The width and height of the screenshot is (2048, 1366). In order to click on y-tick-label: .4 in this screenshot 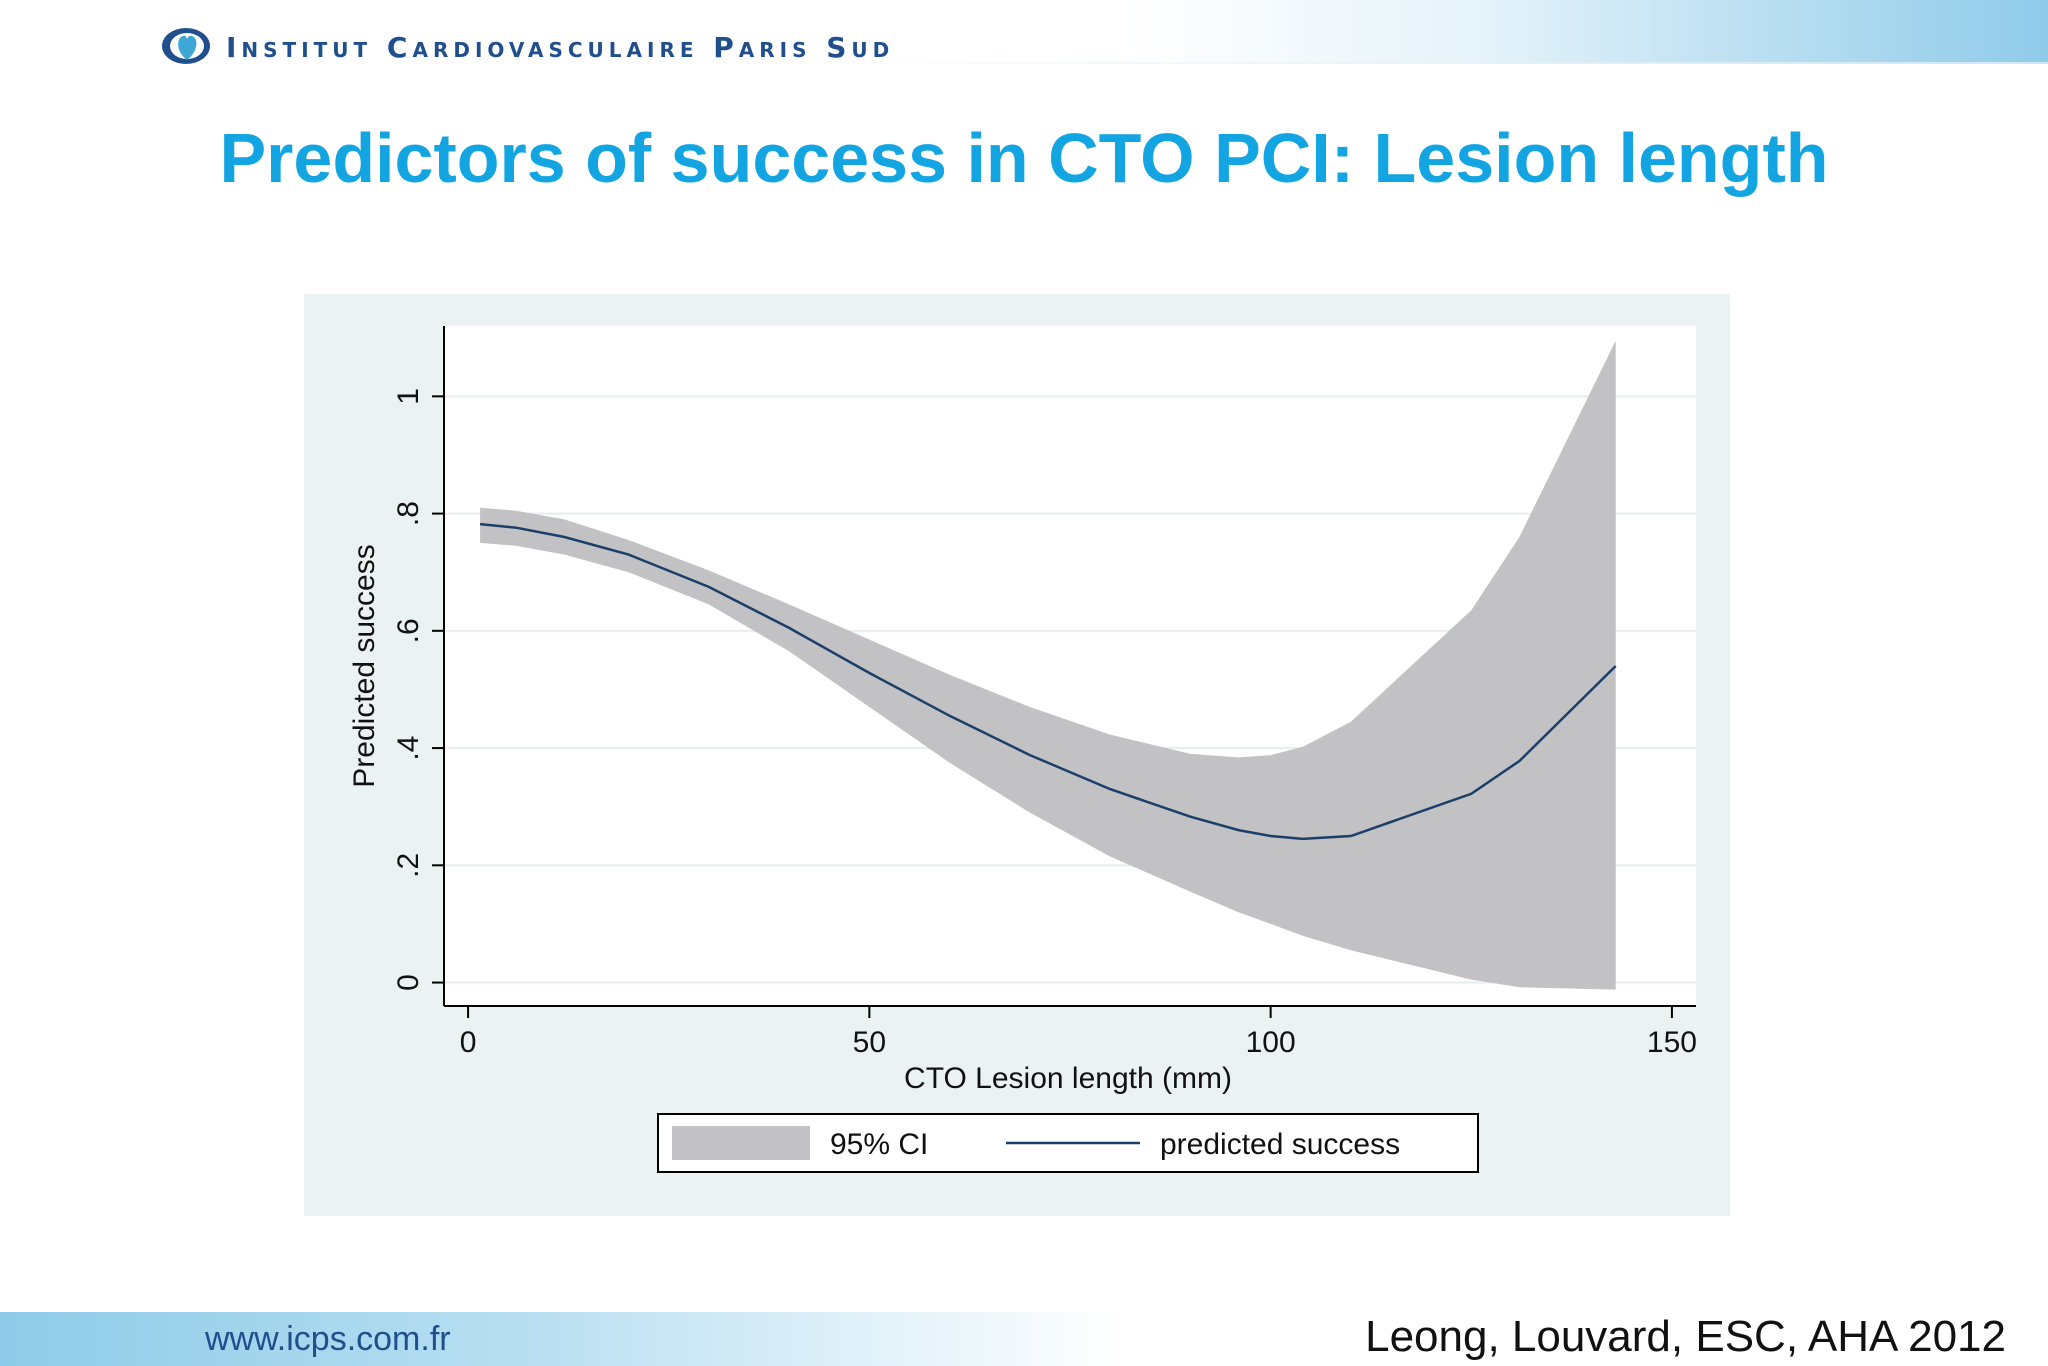, I will do `click(408, 748)`.